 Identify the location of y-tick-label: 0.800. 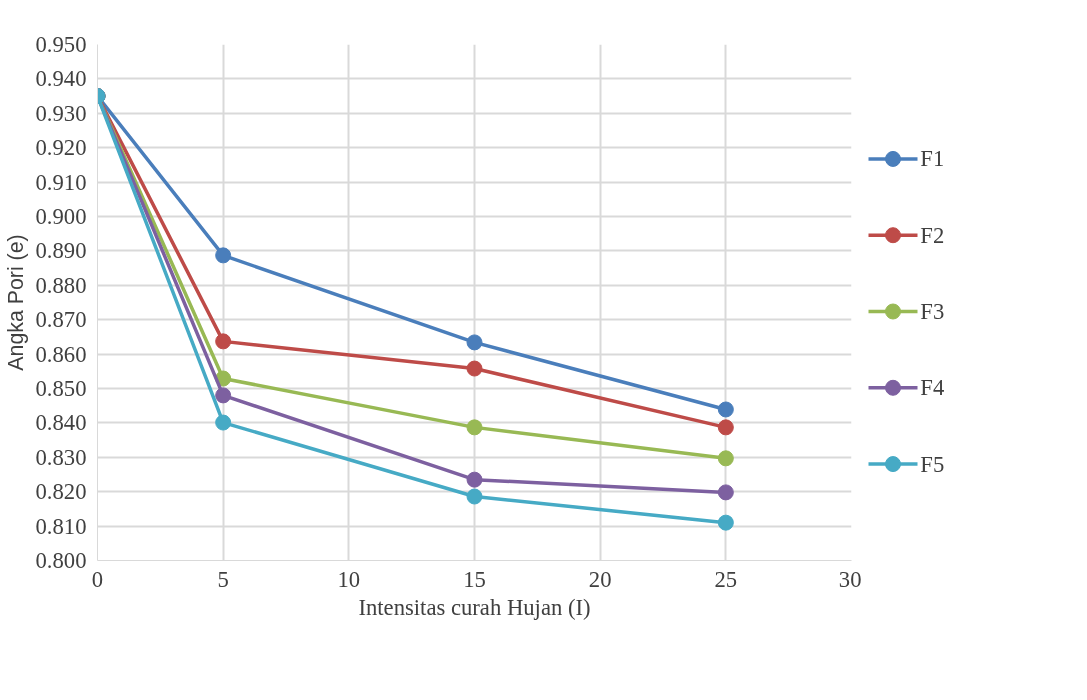
(61, 560).